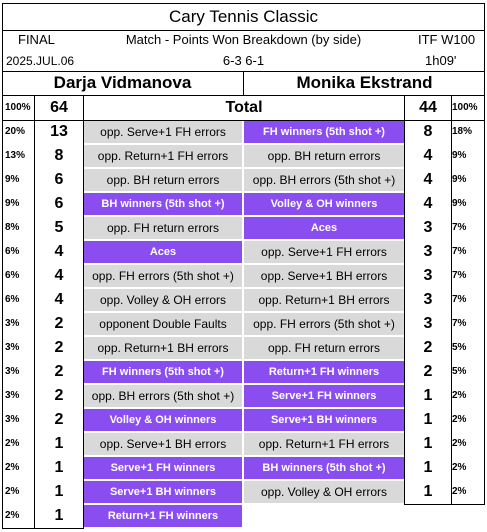 The width and height of the screenshot is (487, 532). I want to click on right-pct: 18%, so click(462, 131).